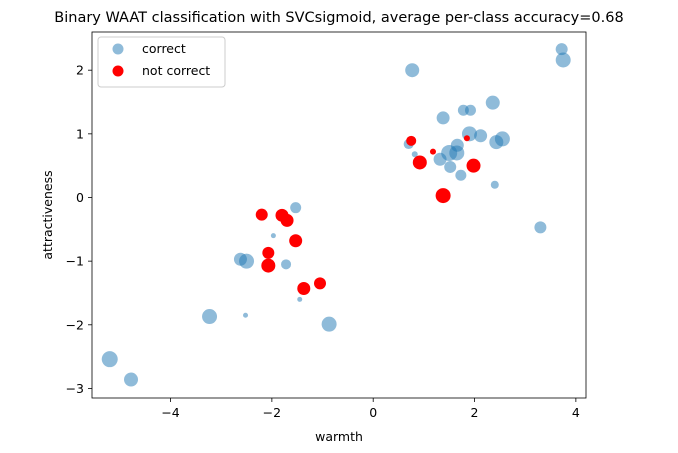 This screenshot has height=453, width=678. What do you see at coordinates (80, 133) in the screenshot?
I see `y-tick-label: 1` at bounding box center [80, 133].